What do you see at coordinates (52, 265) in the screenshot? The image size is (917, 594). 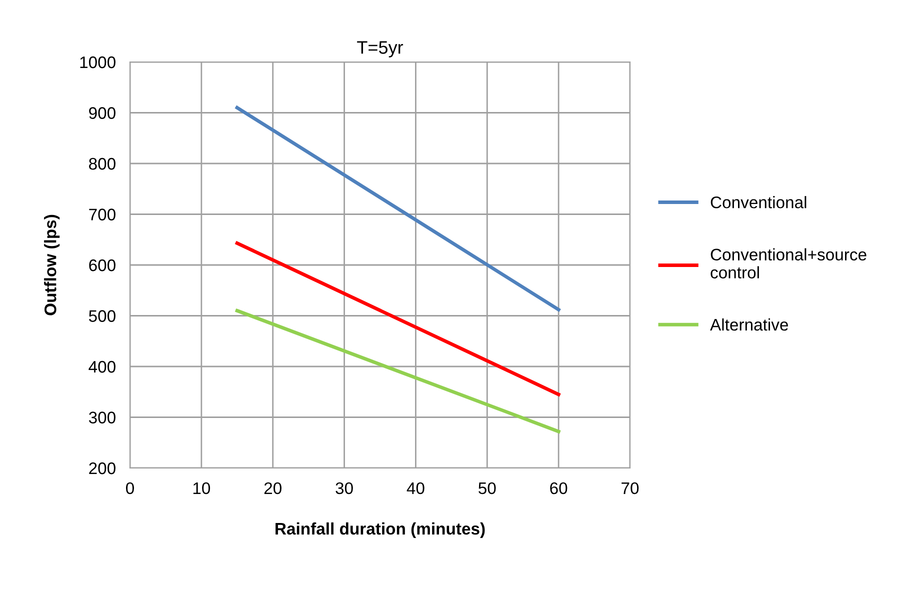 I see `y-axis-title: Outflow (lps)` at bounding box center [52, 265].